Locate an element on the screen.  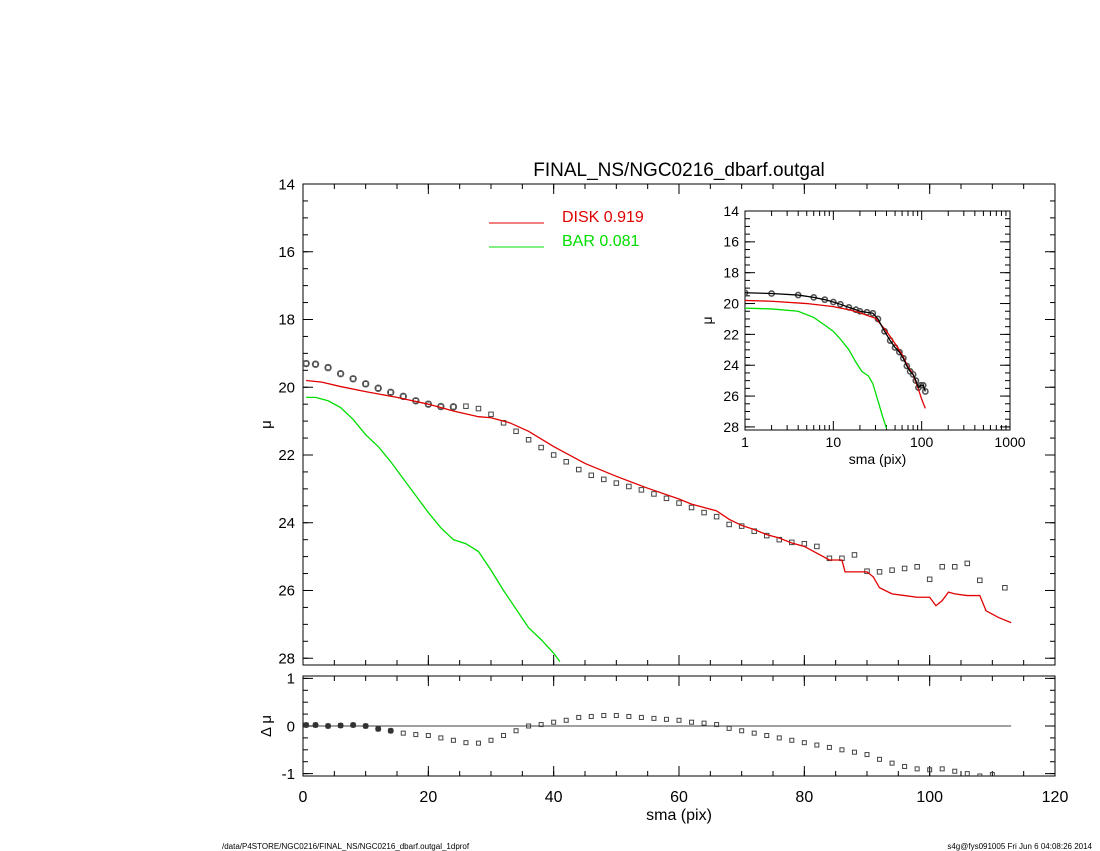
inset-xlabel: sma (pix) is located at coordinates (878, 459).